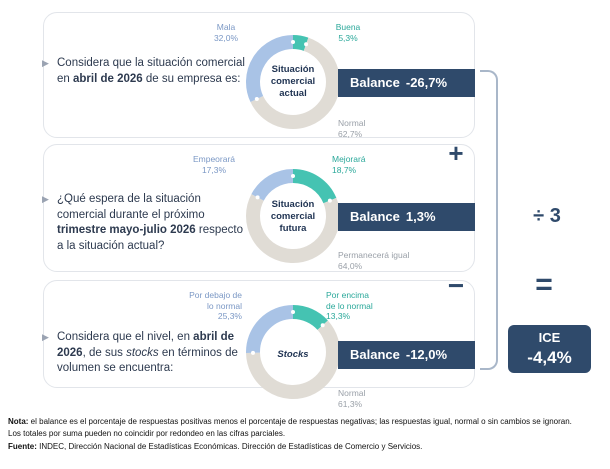 The image size is (610, 469). I want to click on minus-operator: −, so click(456, 285).